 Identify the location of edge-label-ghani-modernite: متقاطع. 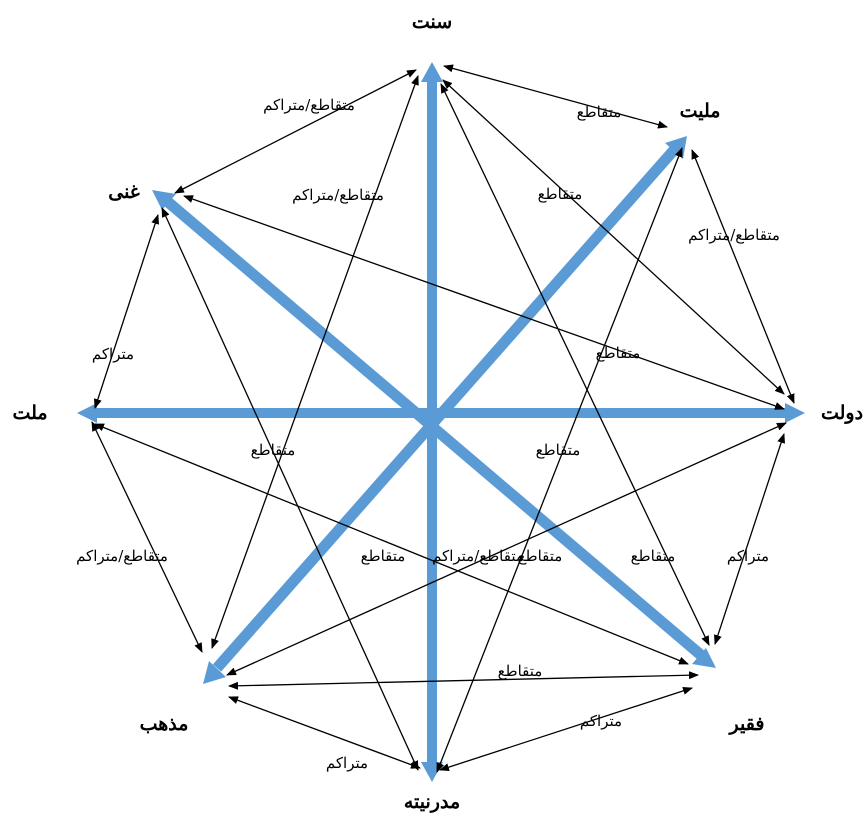
(273, 450).